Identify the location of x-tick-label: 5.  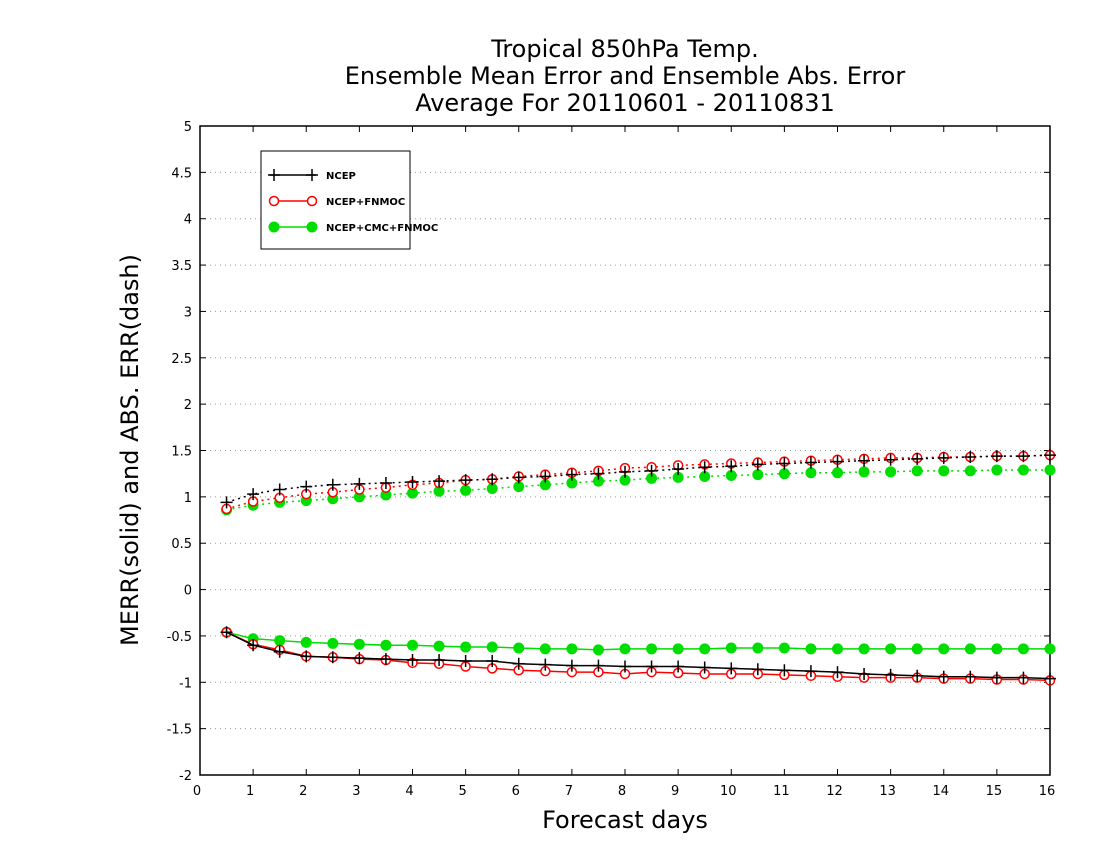
(462, 791).